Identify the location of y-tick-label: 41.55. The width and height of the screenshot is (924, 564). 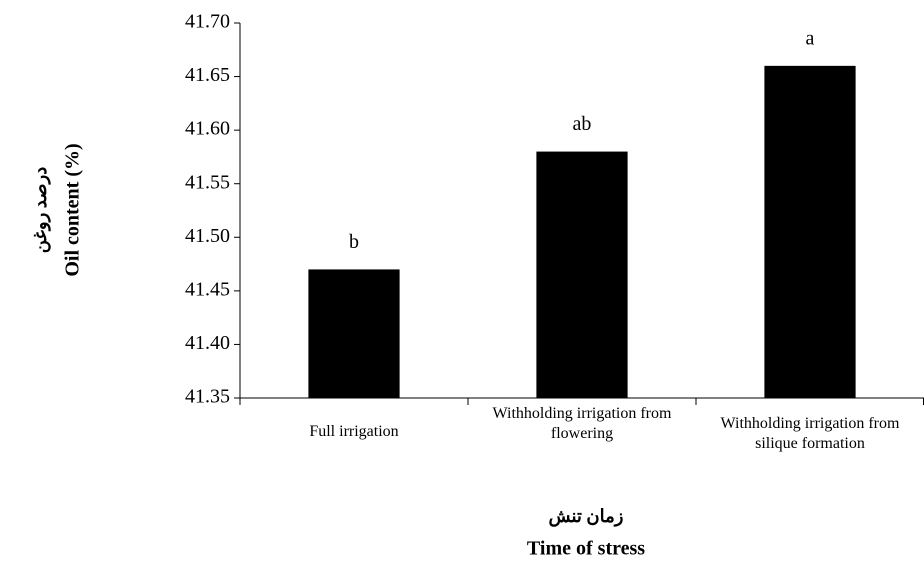
(207, 182).